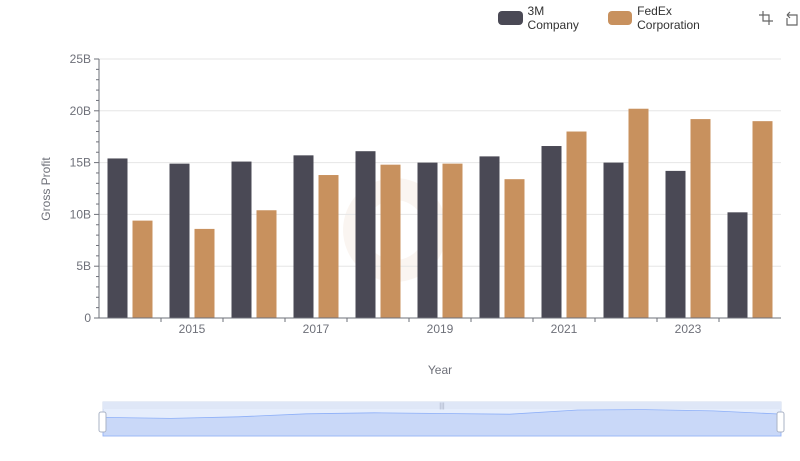 This screenshot has width=800, height=461. What do you see at coordinates (80, 214) in the screenshot?
I see `y-tick-label: 10B` at bounding box center [80, 214].